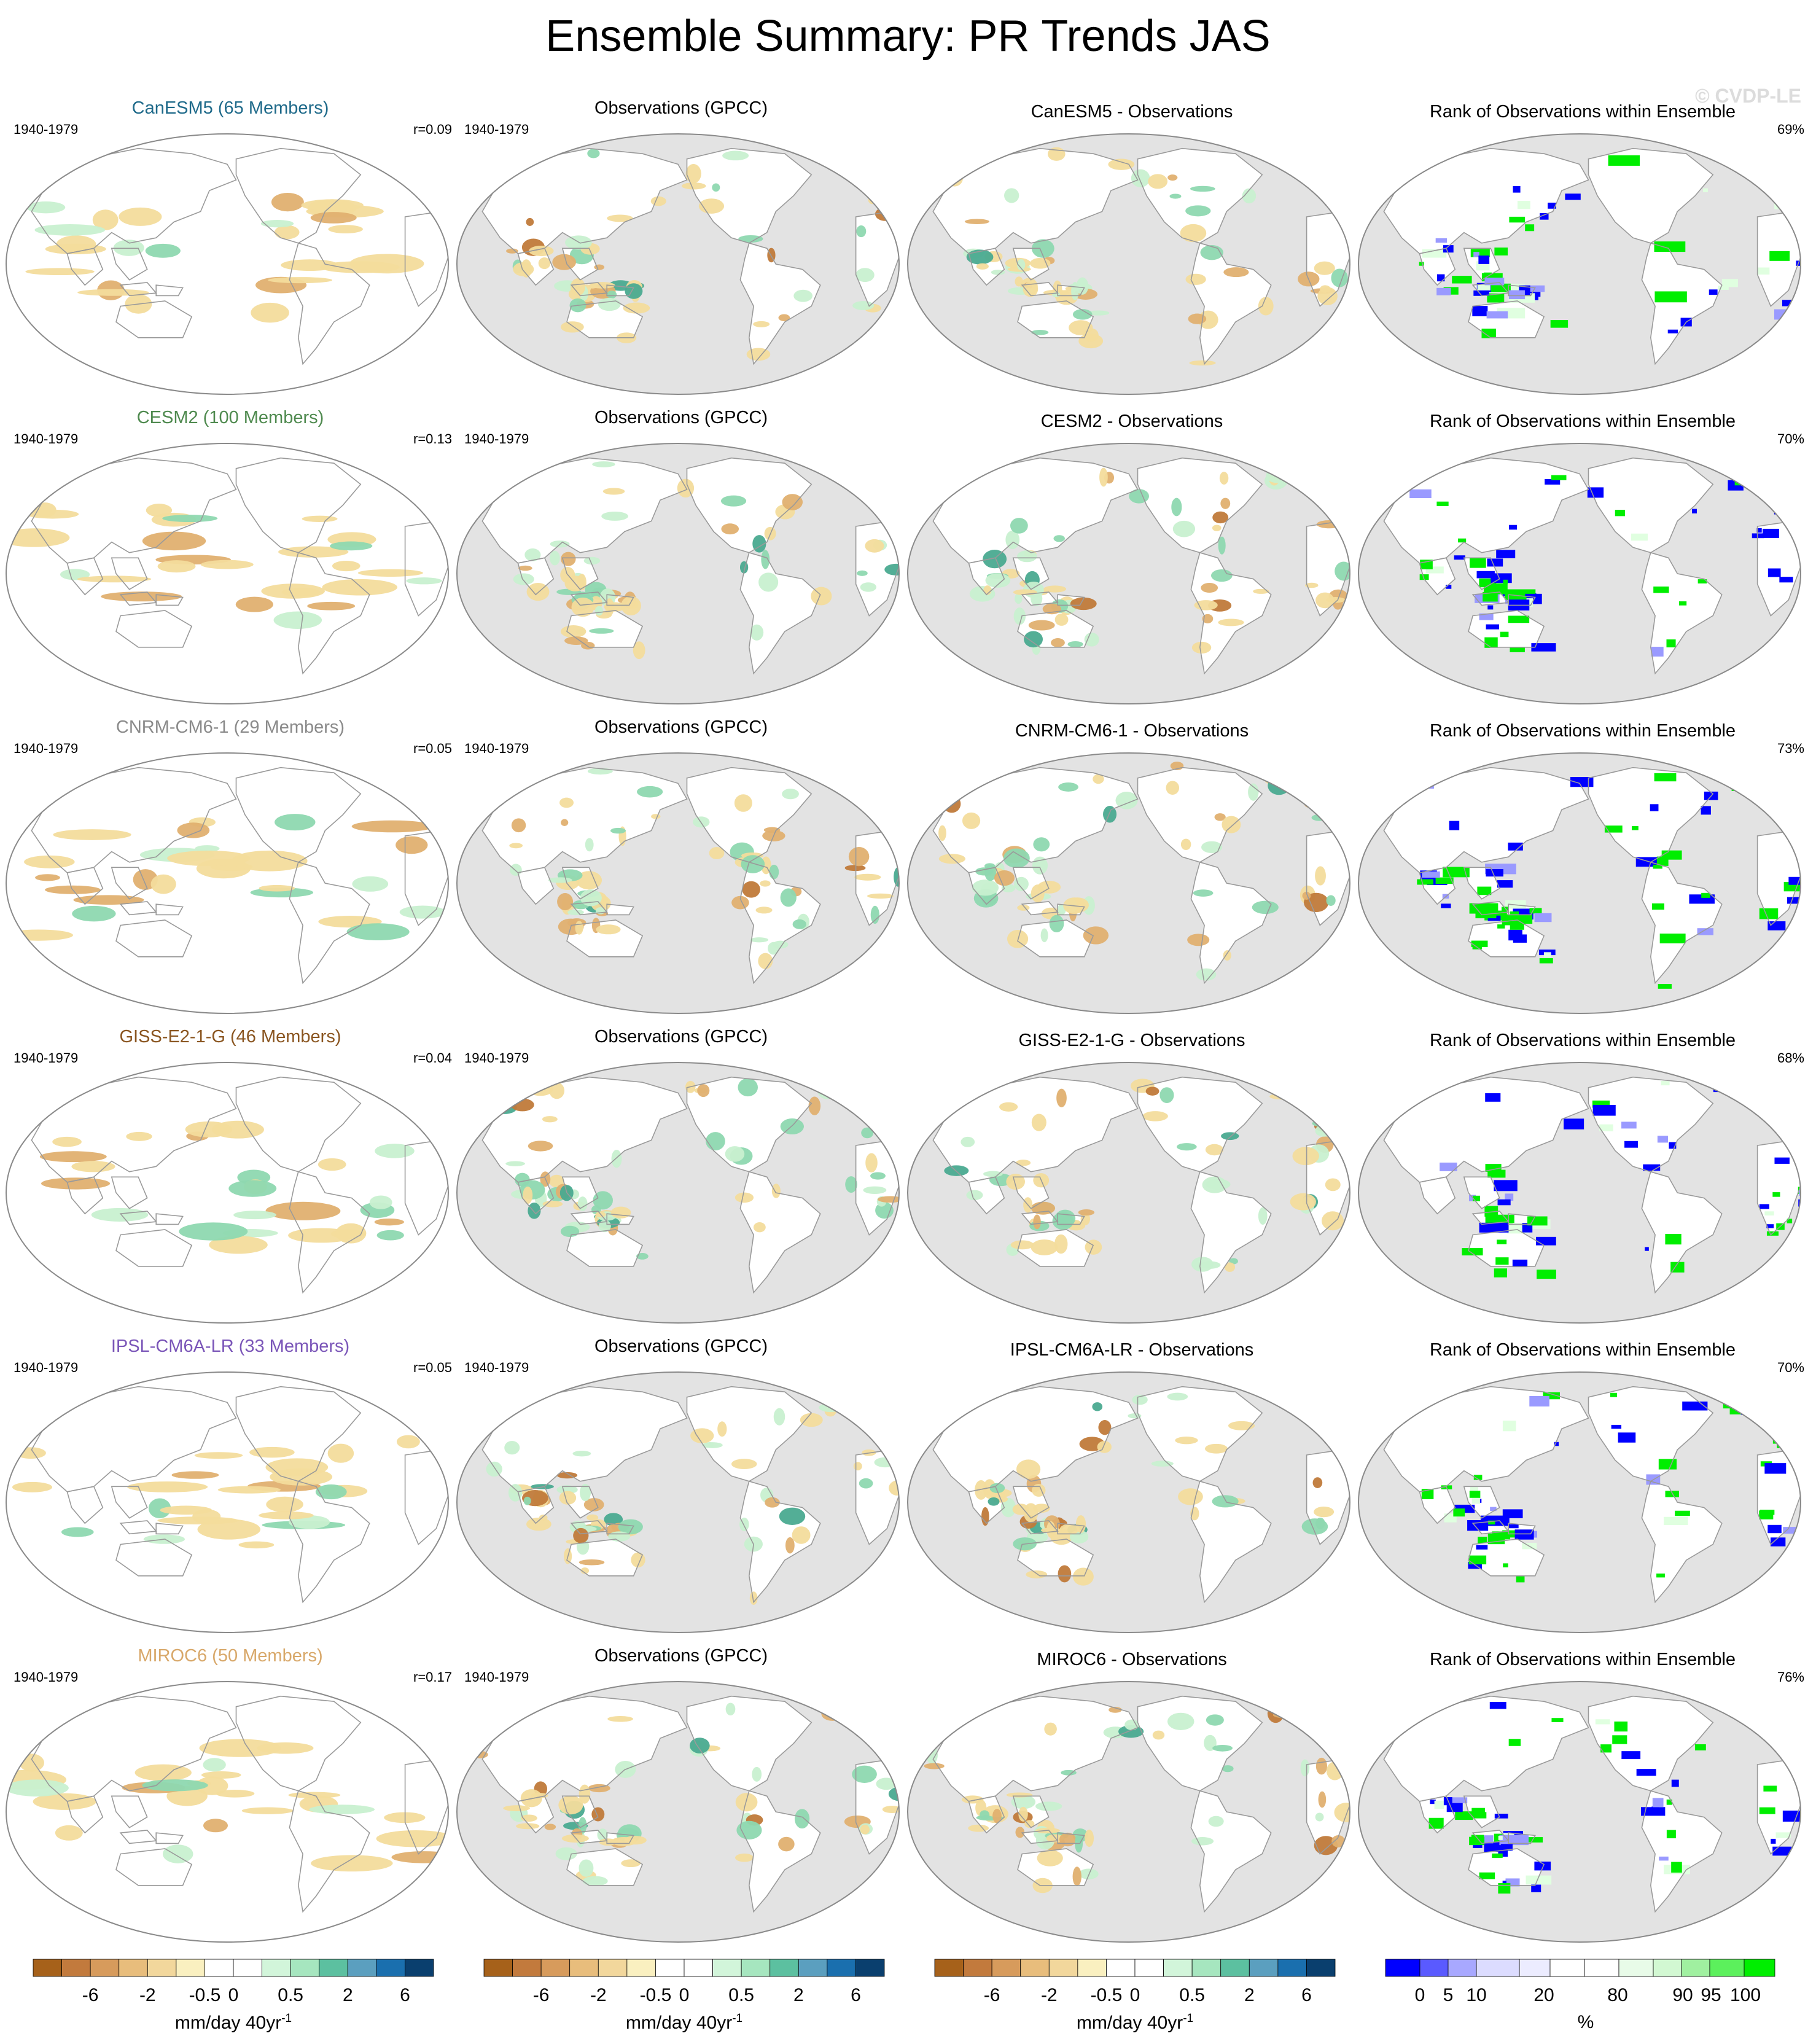 The image size is (1816, 2044). Describe the element at coordinates (230, 1796) in the screenshot. I see `model-trend-panel: MIROC6 (50 Members) 1940-1979 r=0.17` at that location.